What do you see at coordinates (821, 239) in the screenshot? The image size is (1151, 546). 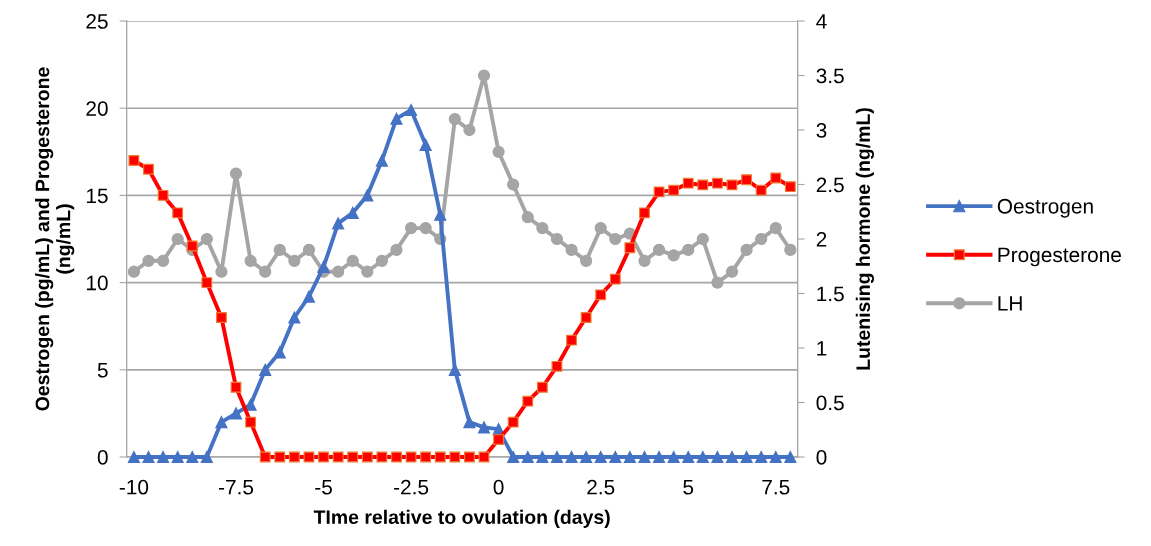 I see `y2-tick-label: 2` at bounding box center [821, 239].